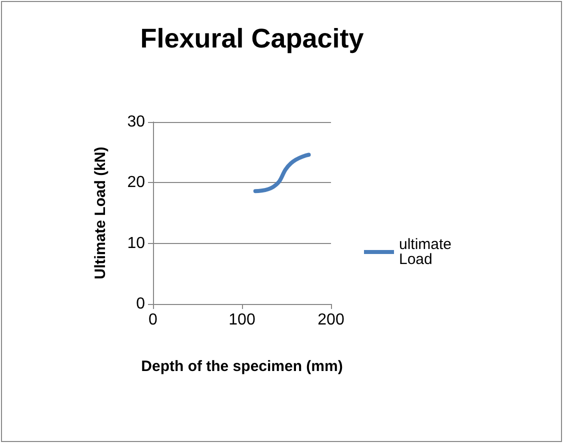  What do you see at coordinates (153, 320) in the screenshot?
I see `x-tick-label: 0` at bounding box center [153, 320].